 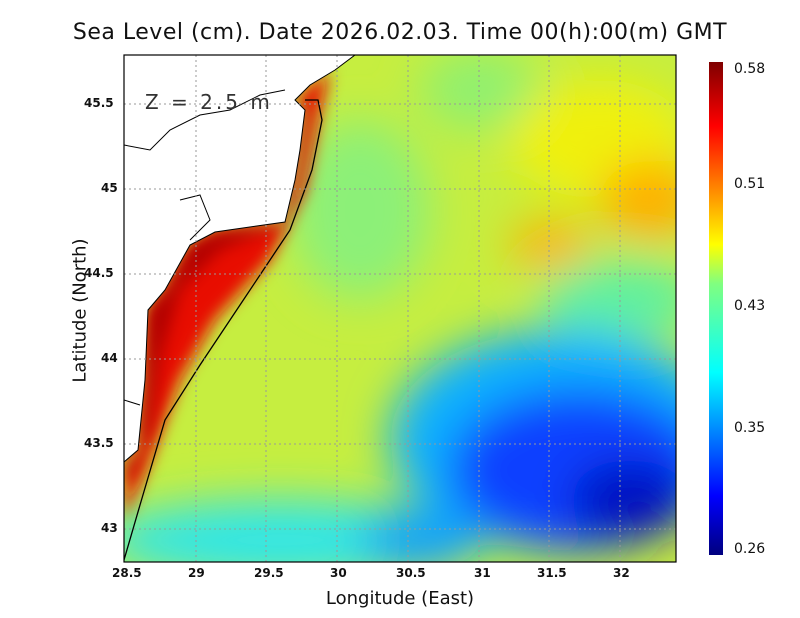 I want to click on x-tick: 30.5, so click(x=411, y=573).